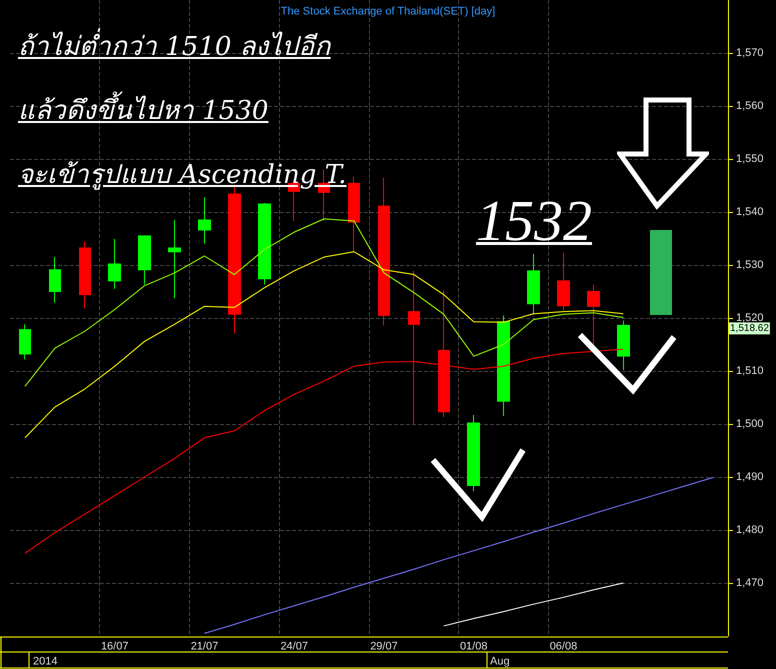 This screenshot has width=776, height=669. I want to click on y-tick-label: 1,490, so click(750, 477).